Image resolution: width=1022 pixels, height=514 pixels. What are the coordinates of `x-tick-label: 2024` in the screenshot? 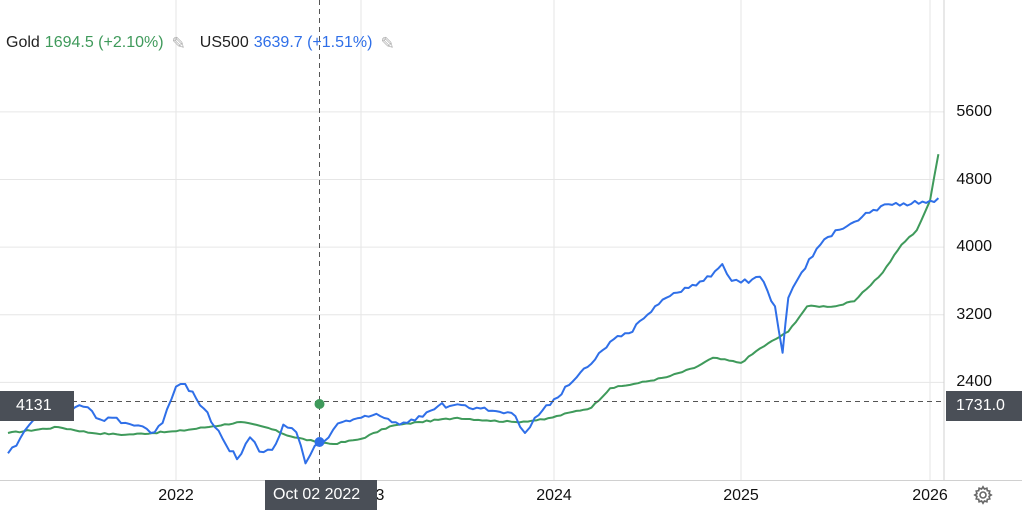 It's located at (554, 495).